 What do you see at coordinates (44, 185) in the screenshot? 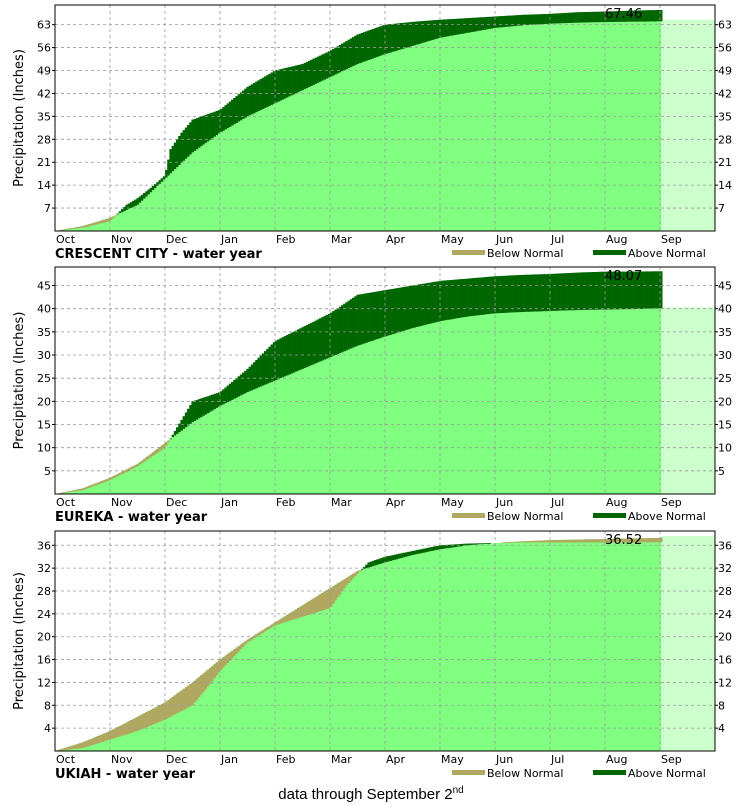
I see `y-tick-label-left: 14` at bounding box center [44, 185].